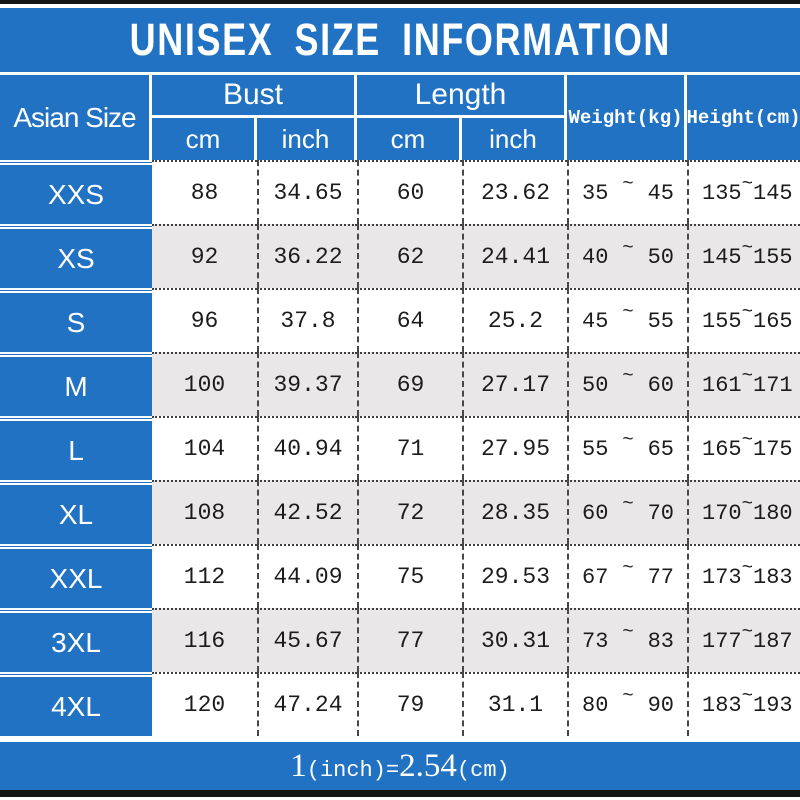 The width and height of the screenshot is (800, 800). Describe the element at coordinates (353, 770) in the screenshot. I see `note-part: (inch)=` at that location.